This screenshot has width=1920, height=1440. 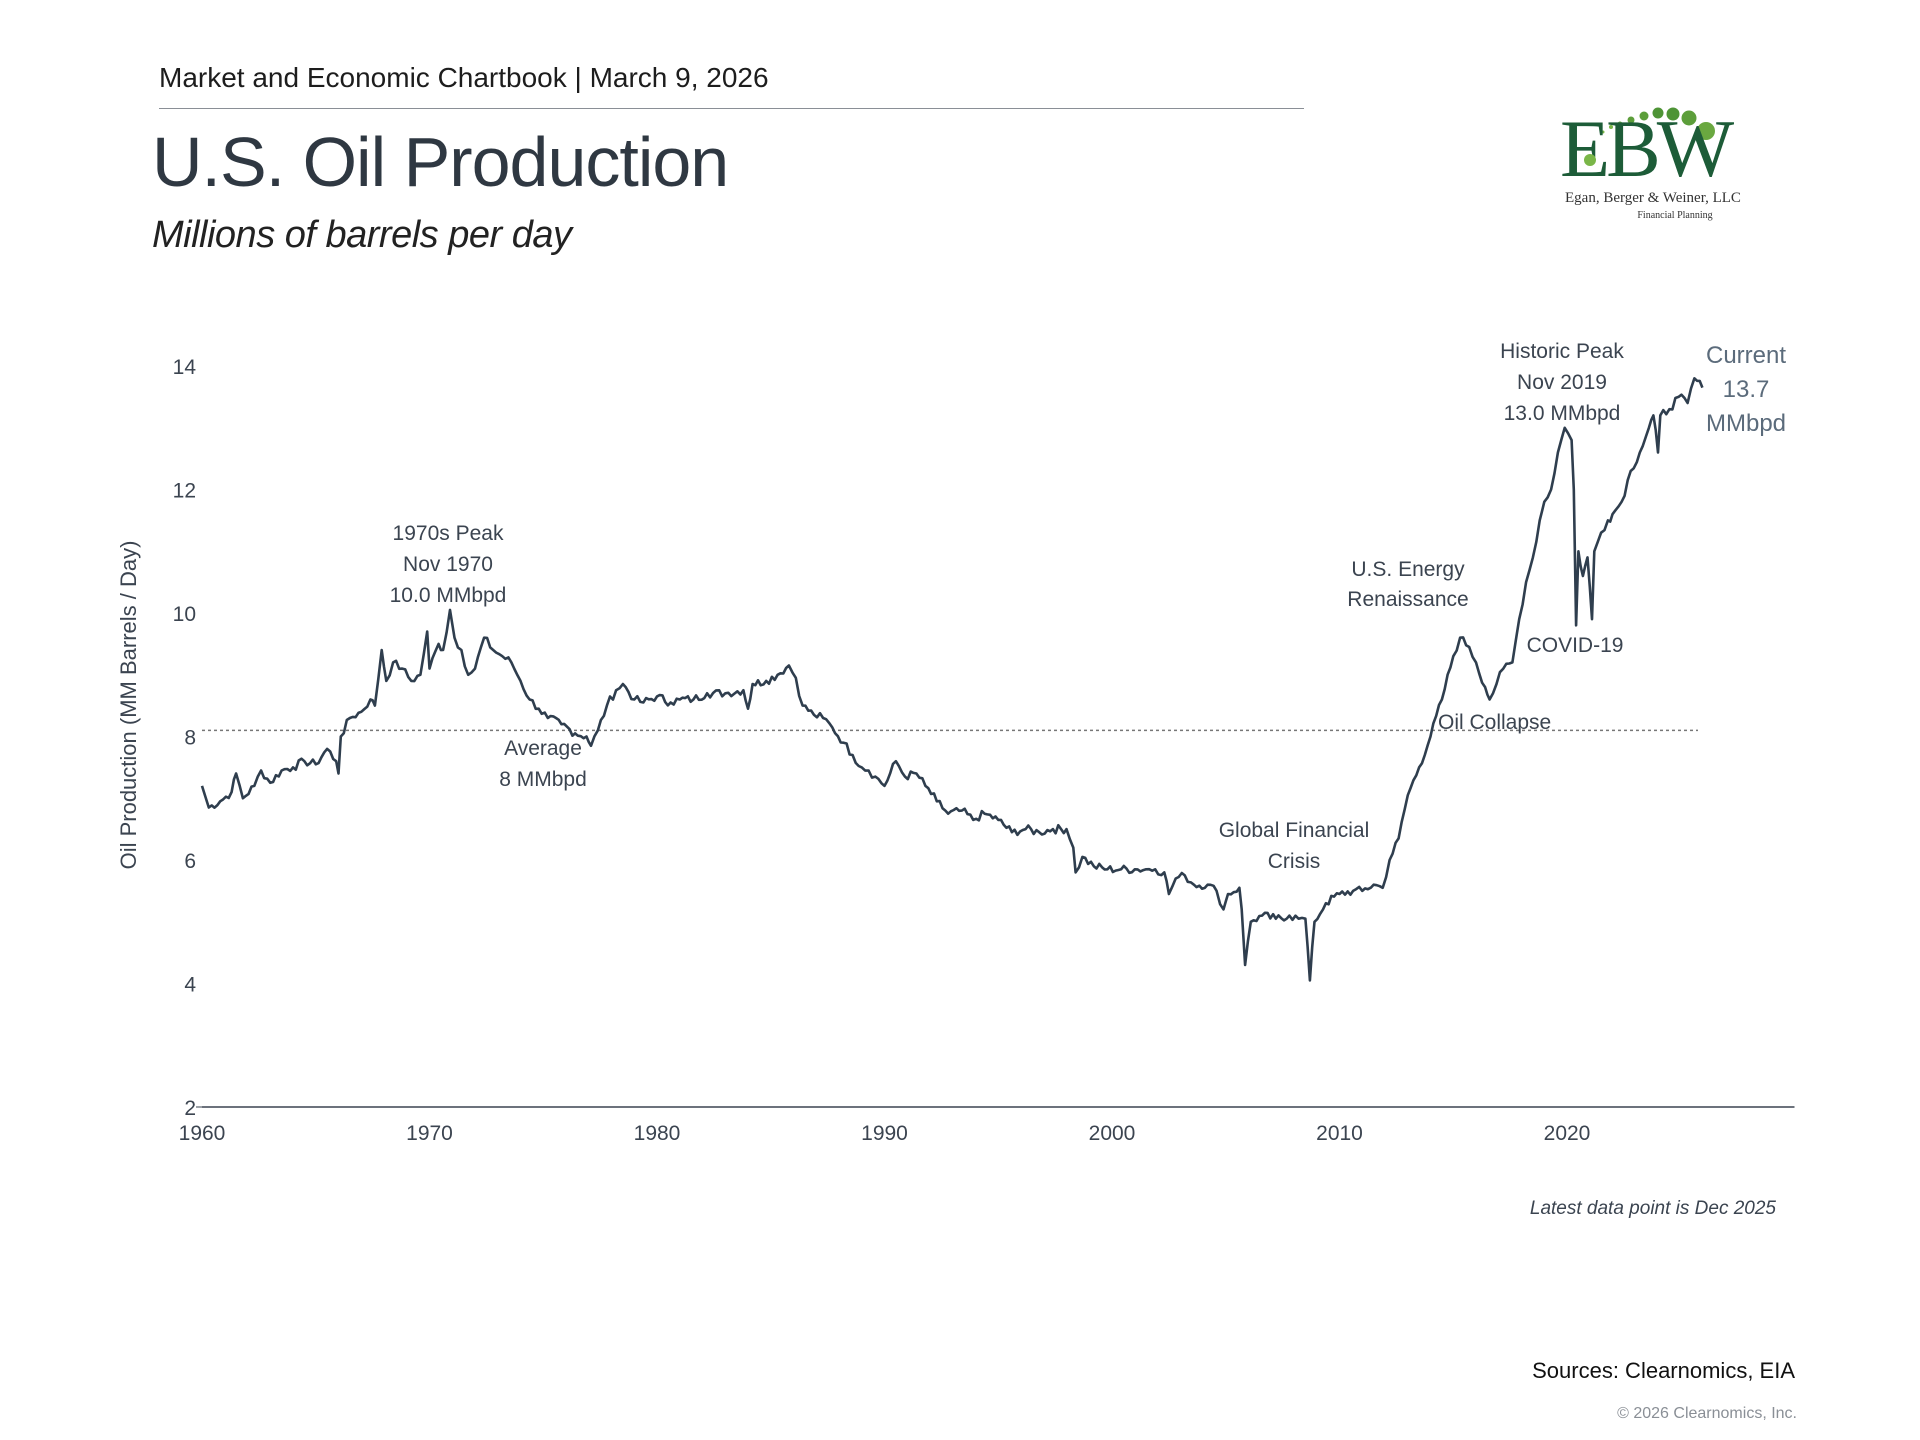 I want to click on logo-company-name: Egan, Berger & Weiner, LLC, so click(x=1653, y=198).